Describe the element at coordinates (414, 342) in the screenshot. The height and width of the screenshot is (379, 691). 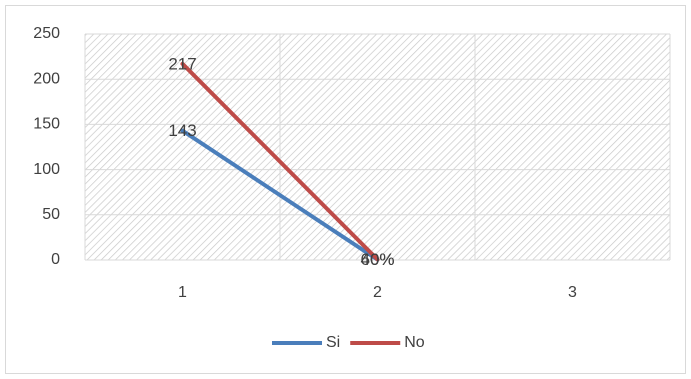
I see `legend-label: No` at that location.